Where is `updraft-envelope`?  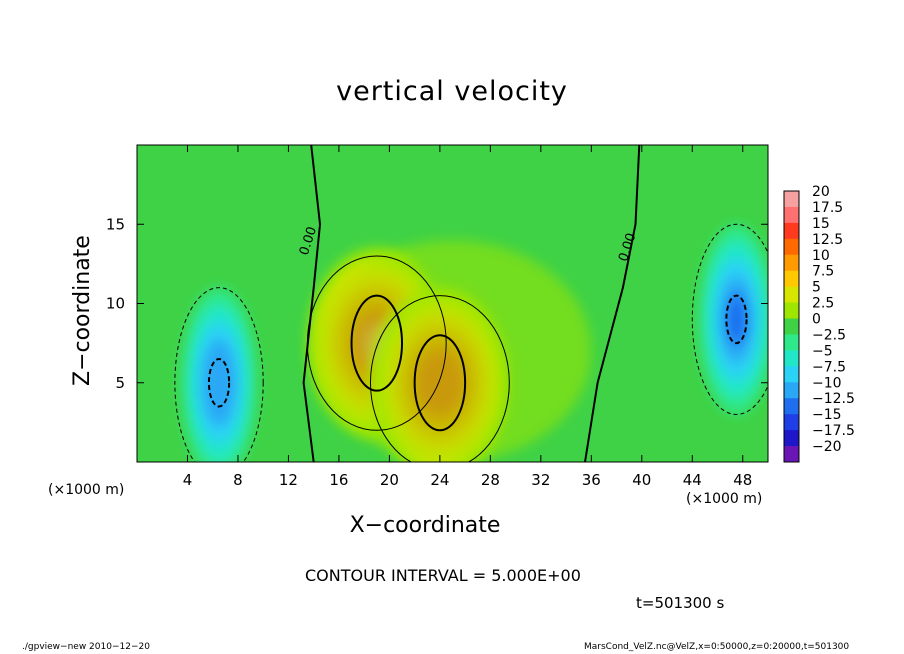 updraft-envelope is located at coordinates (452, 351).